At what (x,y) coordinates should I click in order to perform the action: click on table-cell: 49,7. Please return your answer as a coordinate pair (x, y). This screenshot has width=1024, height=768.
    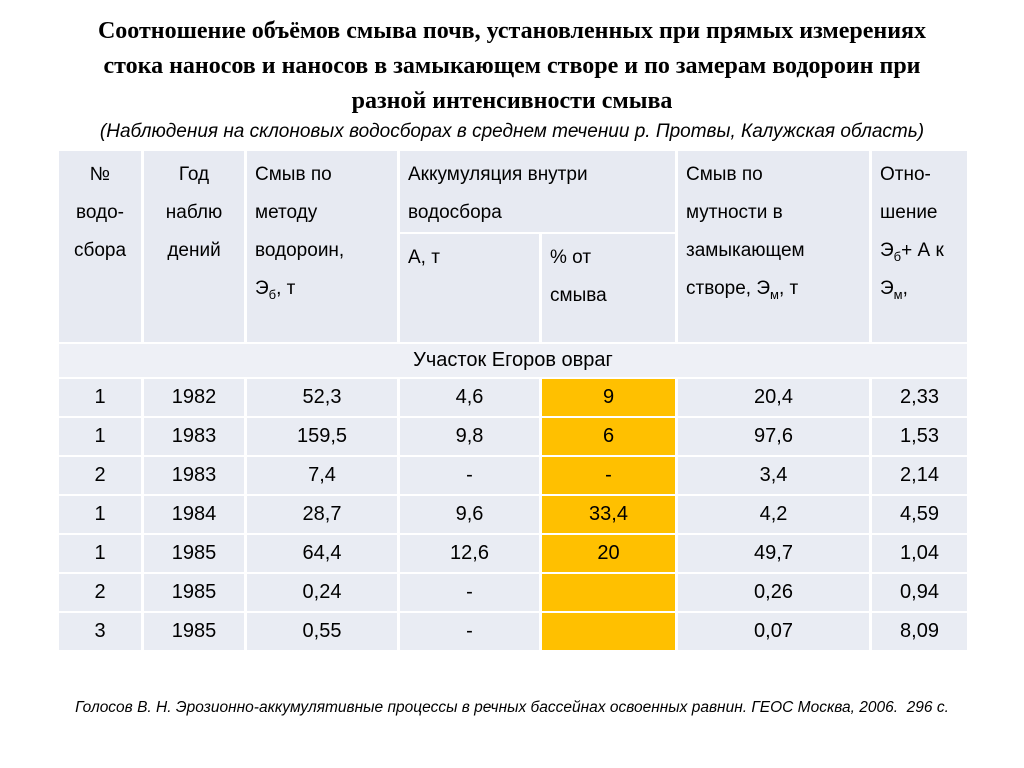
    Looking at the image, I should click on (774, 554).